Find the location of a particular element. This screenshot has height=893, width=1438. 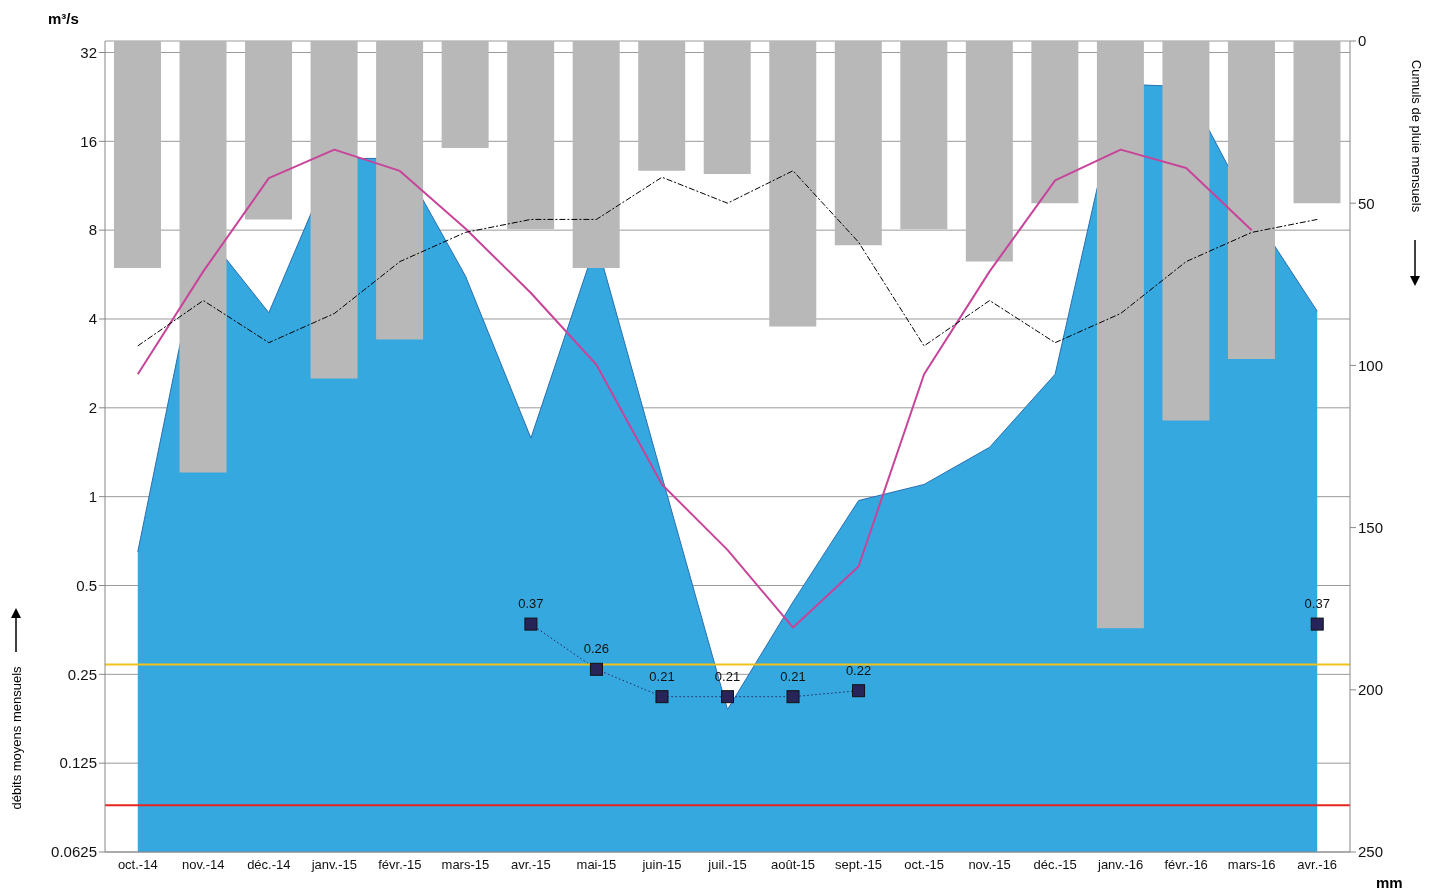

y-axis-title: débits moyens mensuels is located at coordinates (16, 738).